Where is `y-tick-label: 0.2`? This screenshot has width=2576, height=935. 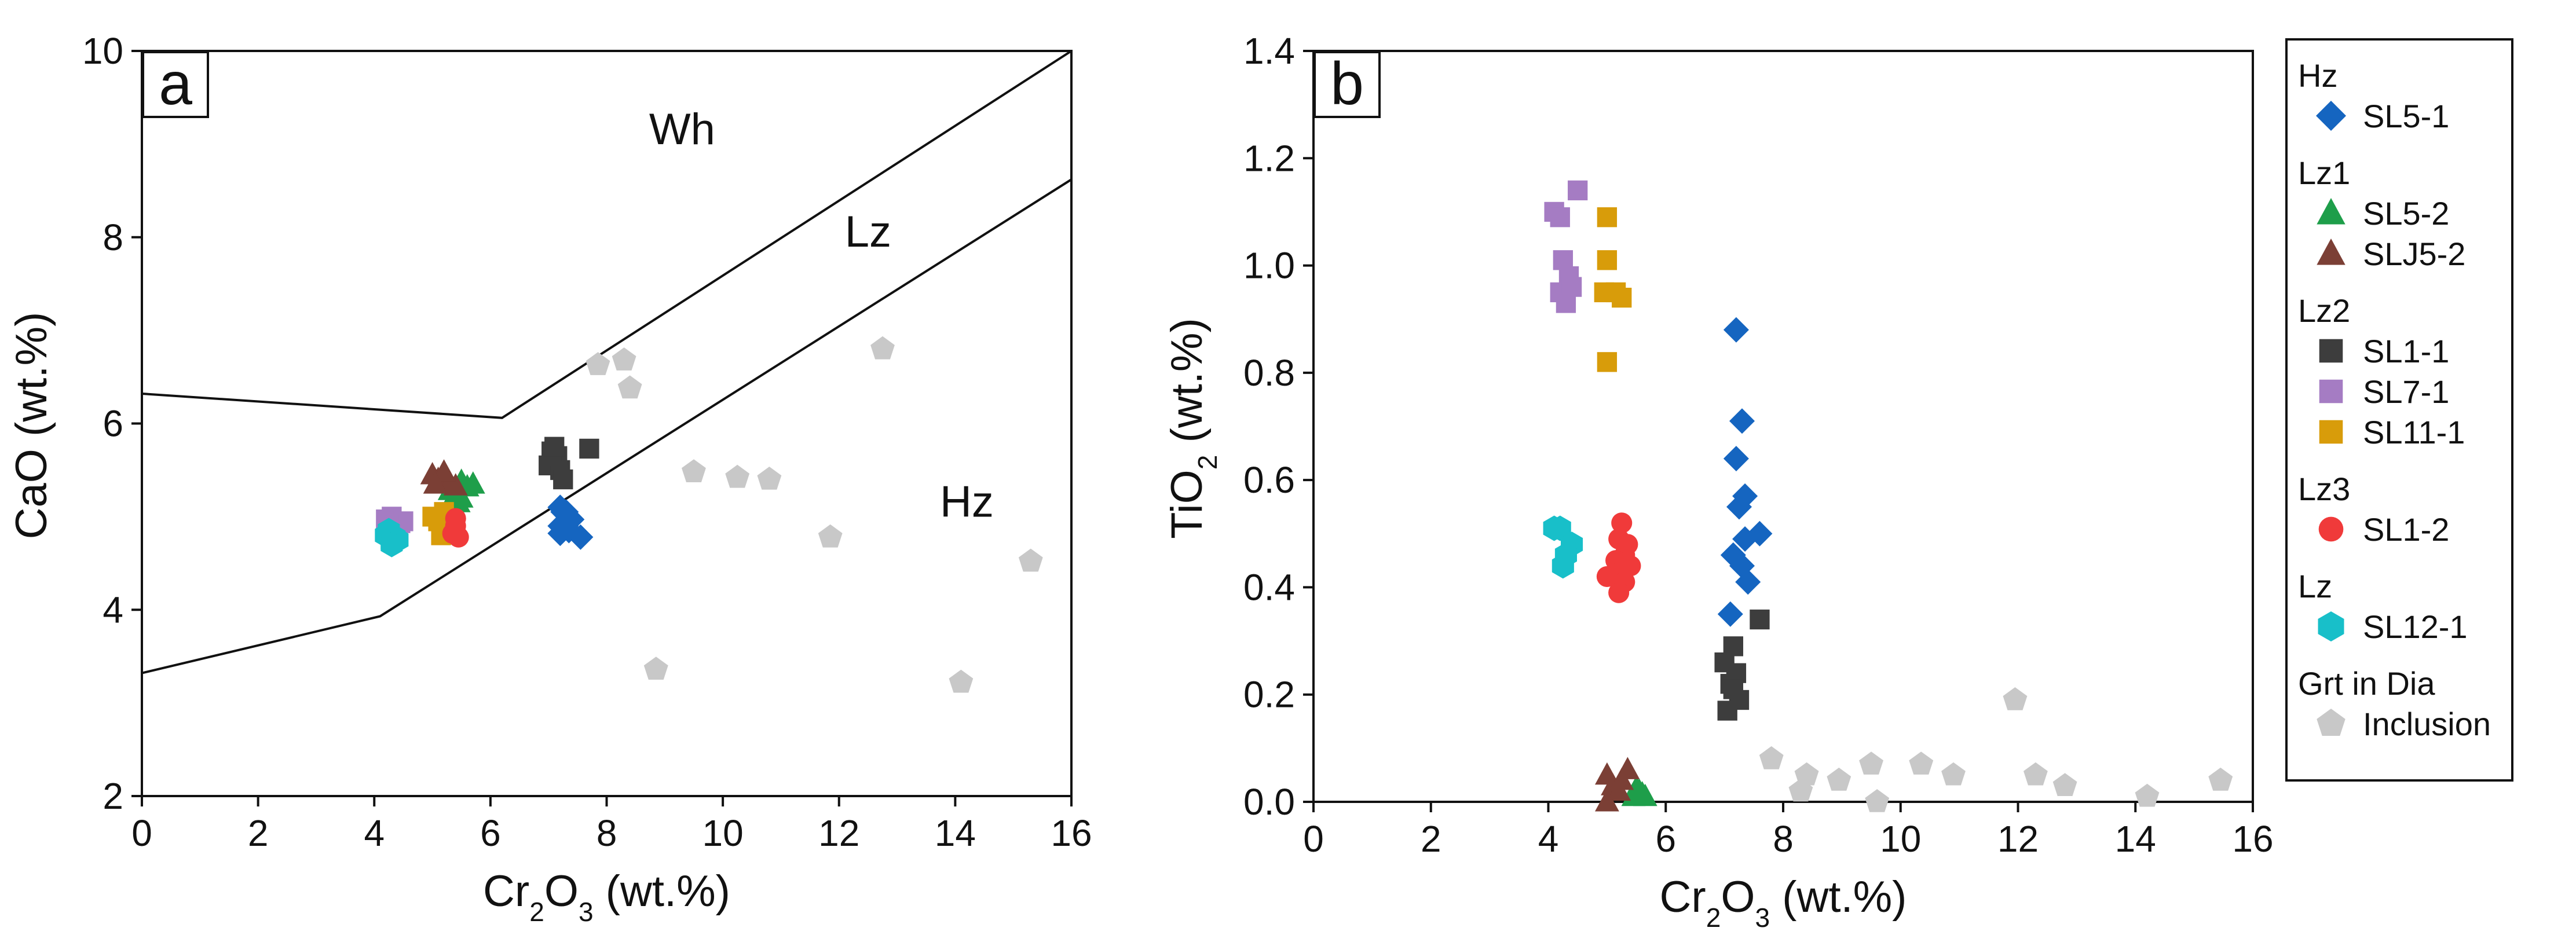
y-tick-label: 0.2 is located at coordinates (1269, 695).